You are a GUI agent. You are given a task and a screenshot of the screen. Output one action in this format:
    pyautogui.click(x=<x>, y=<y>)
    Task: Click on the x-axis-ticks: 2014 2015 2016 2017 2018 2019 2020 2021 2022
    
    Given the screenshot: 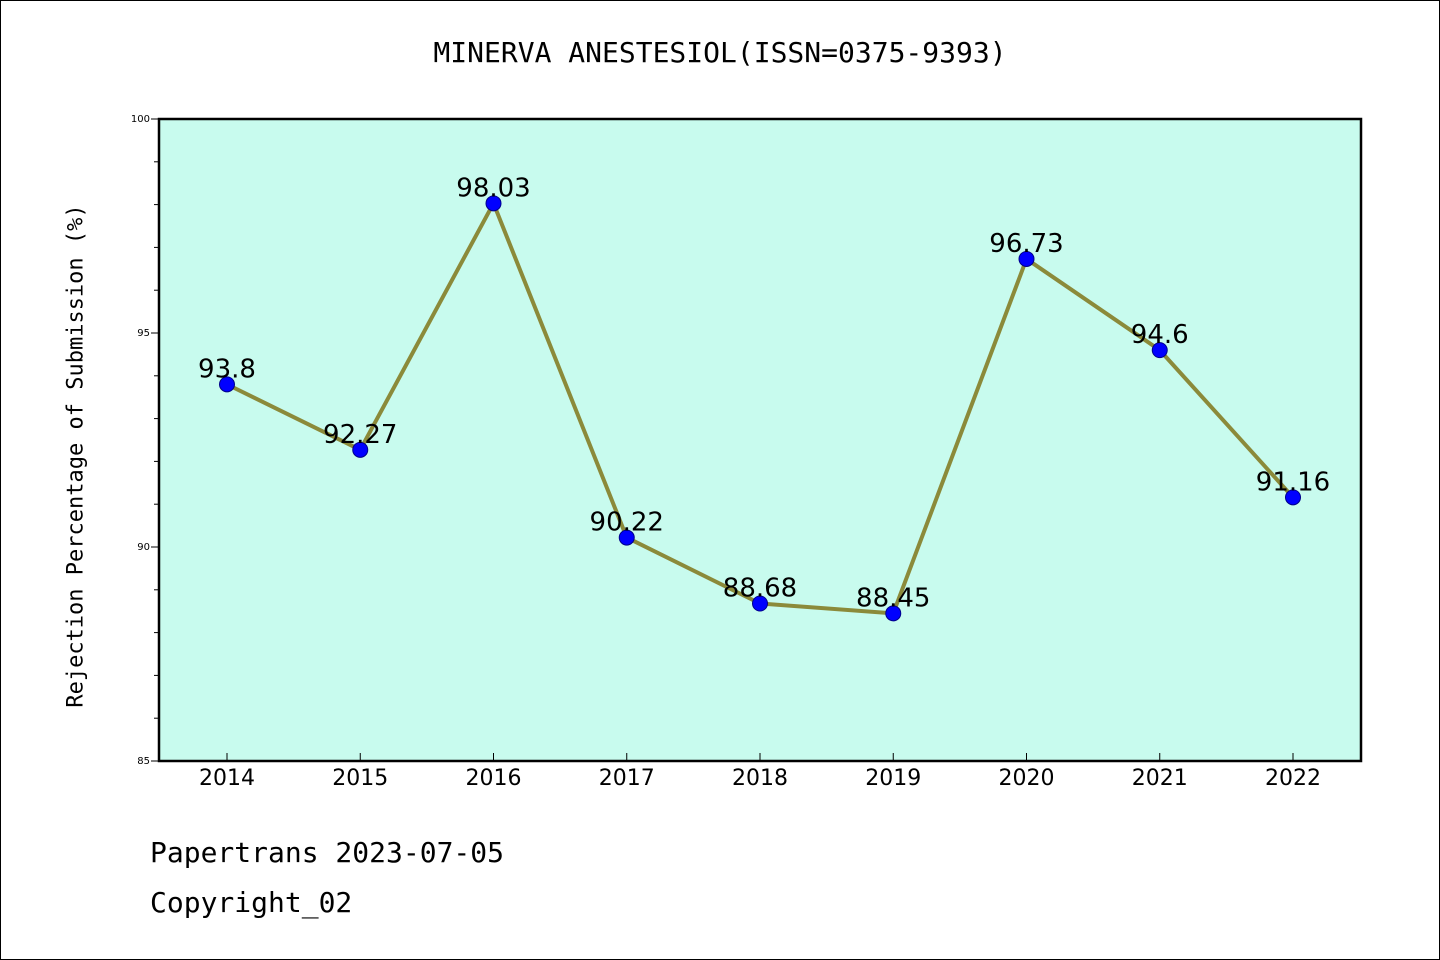 What is the action you would take?
    pyautogui.click(x=760, y=772)
    